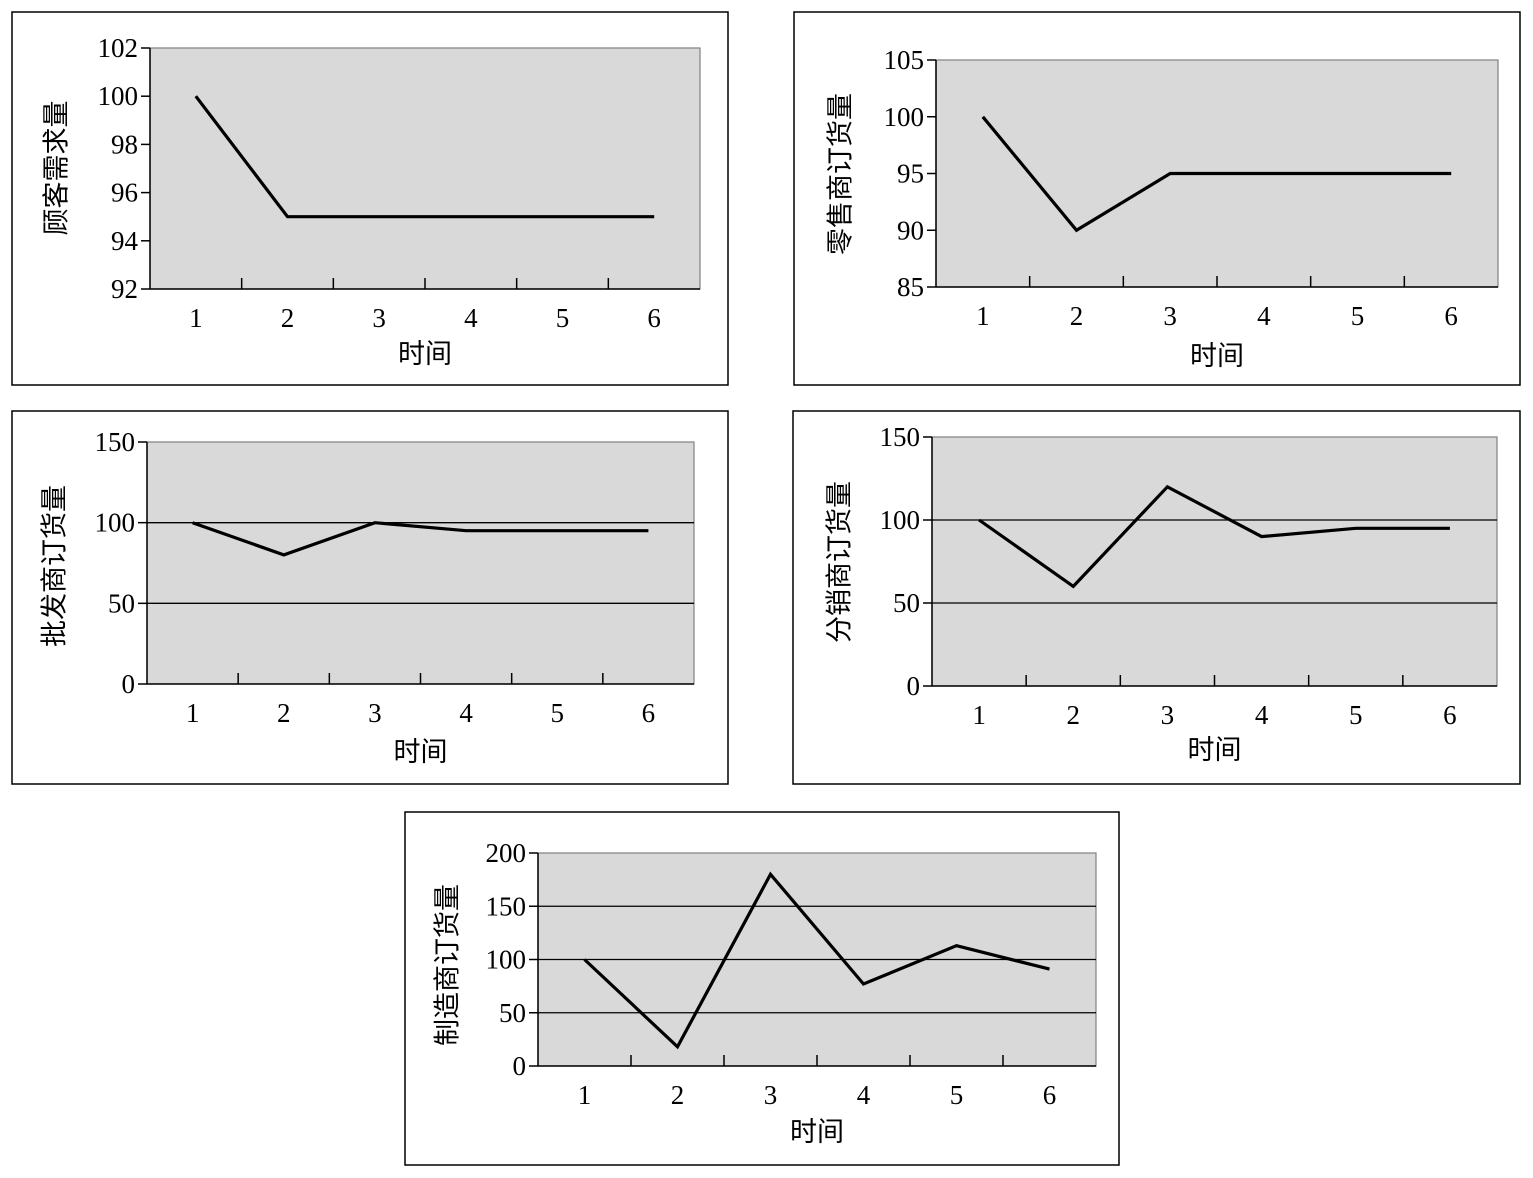 The width and height of the screenshot is (1533, 1178). What do you see at coordinates (57, 168) in the screenshot?
I see `y-axis-title: 顾客需求量` at bounding box center [57, 168].